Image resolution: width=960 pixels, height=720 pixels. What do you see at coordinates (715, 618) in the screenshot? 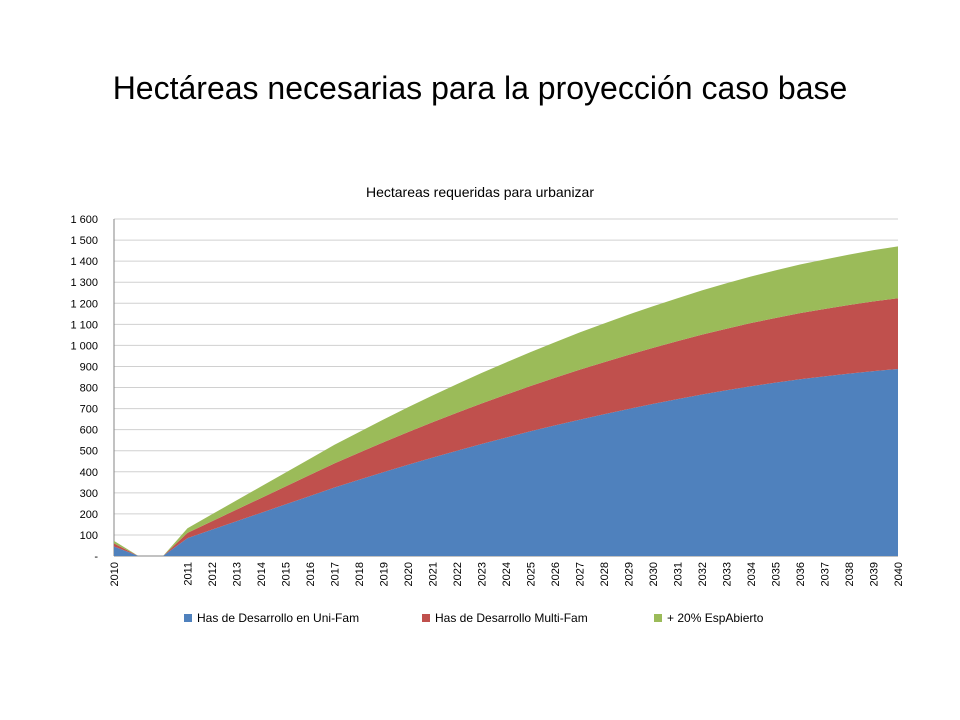
I see `legend-label: + 20% EspAbierto` at bounding box center [715, 618].